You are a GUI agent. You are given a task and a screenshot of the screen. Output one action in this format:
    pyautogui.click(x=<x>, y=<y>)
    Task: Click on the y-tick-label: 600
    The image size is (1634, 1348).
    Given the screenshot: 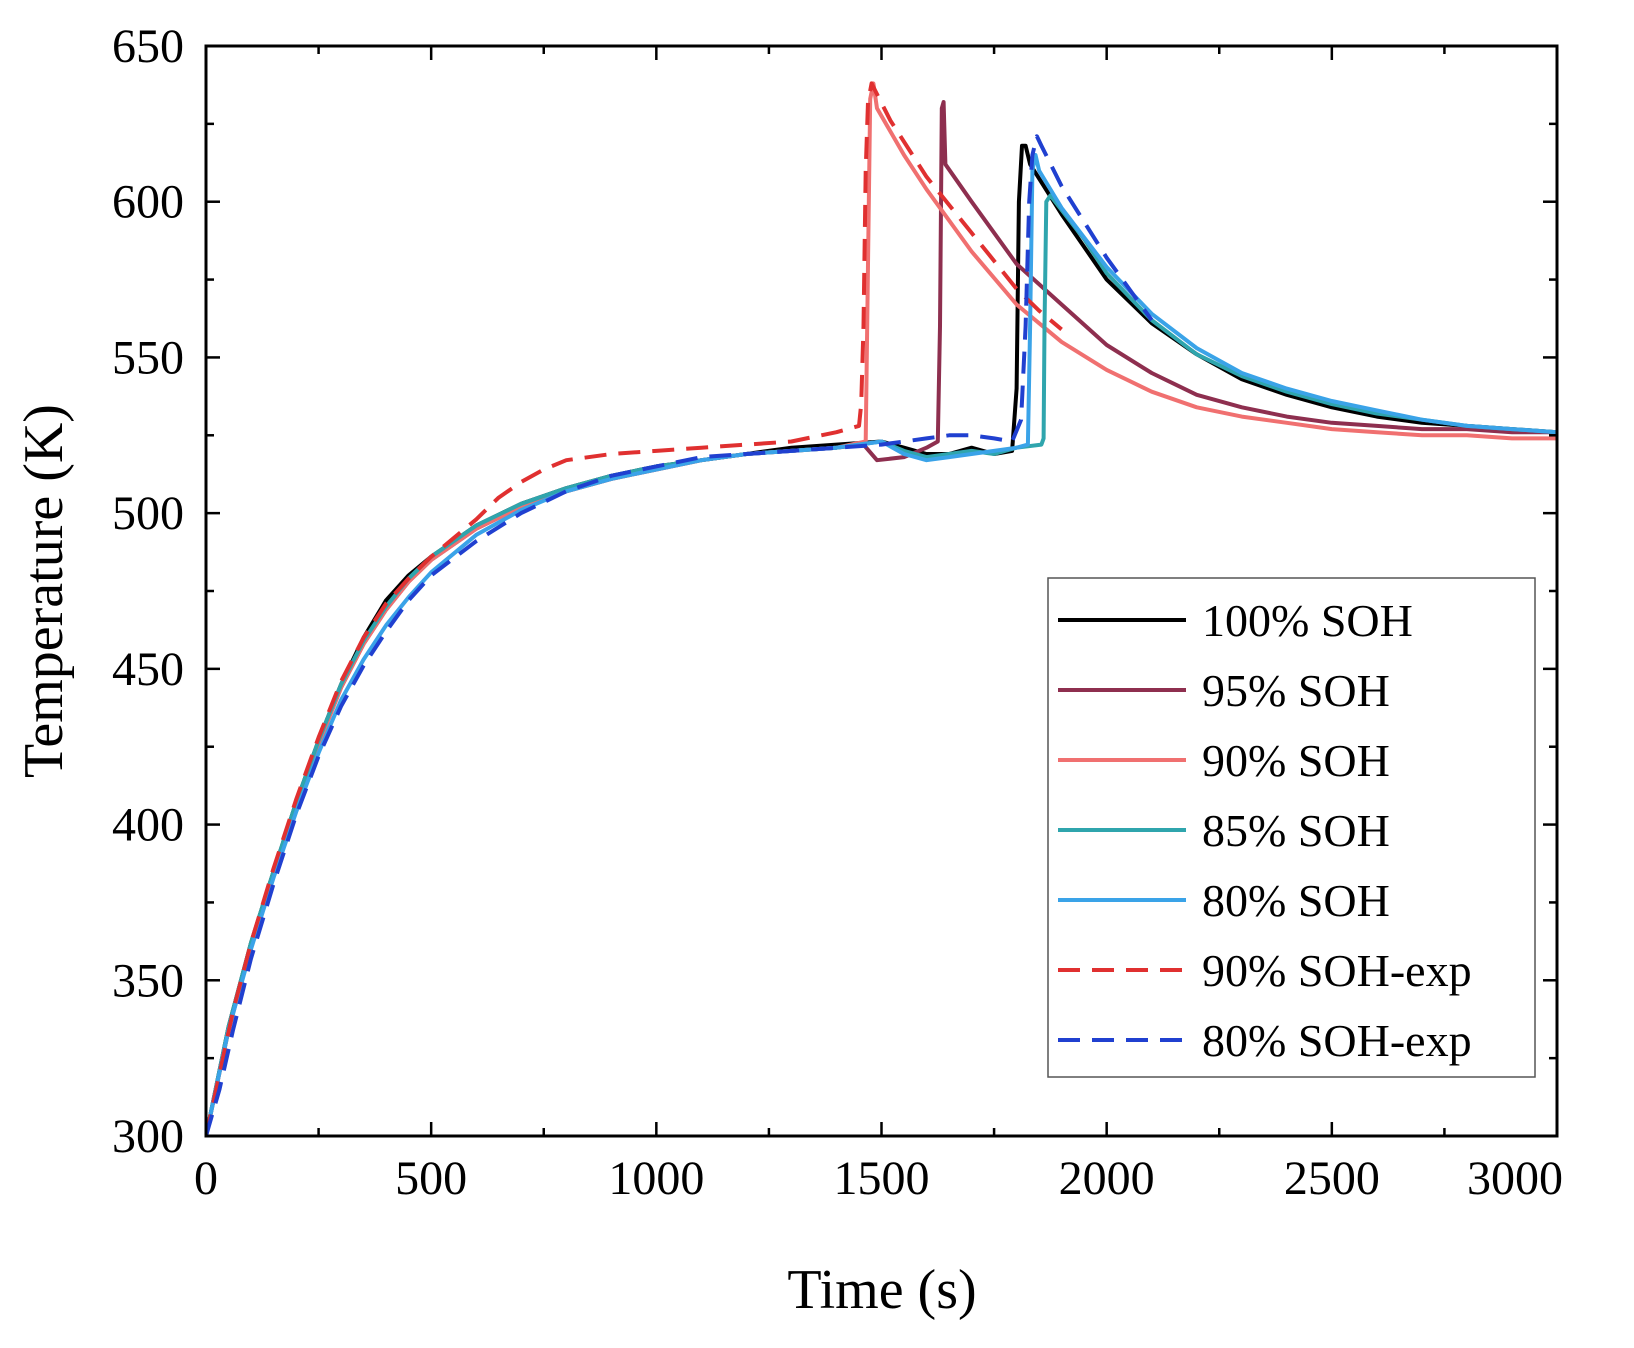 What is the action you would take?
    pyautogui.click(x=148, y=202)
    